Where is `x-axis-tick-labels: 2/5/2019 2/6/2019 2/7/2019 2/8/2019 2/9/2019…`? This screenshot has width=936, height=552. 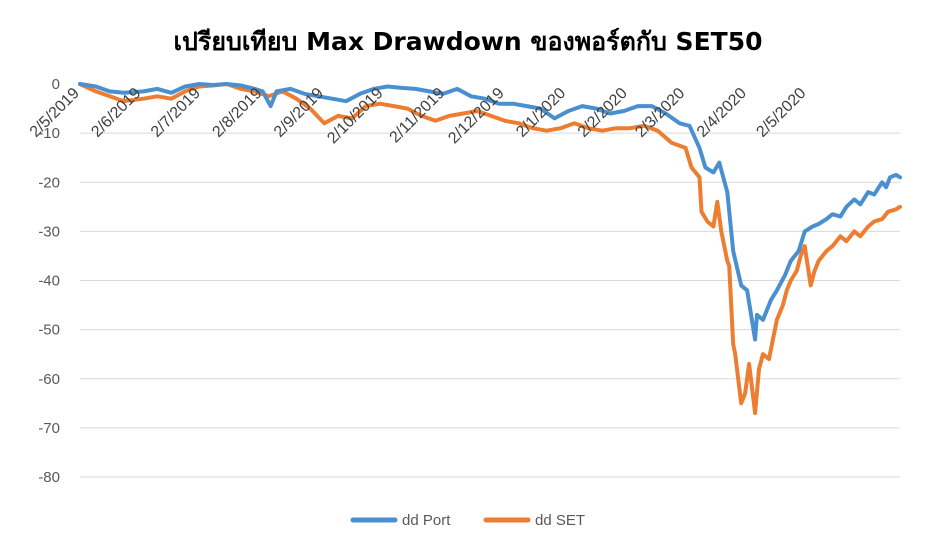
x-axis-tick-labels: 2/5/2019 2/6/2019 2/7/2019 2/8/2019 2/9/2019… is located at coordinates (418, 116).